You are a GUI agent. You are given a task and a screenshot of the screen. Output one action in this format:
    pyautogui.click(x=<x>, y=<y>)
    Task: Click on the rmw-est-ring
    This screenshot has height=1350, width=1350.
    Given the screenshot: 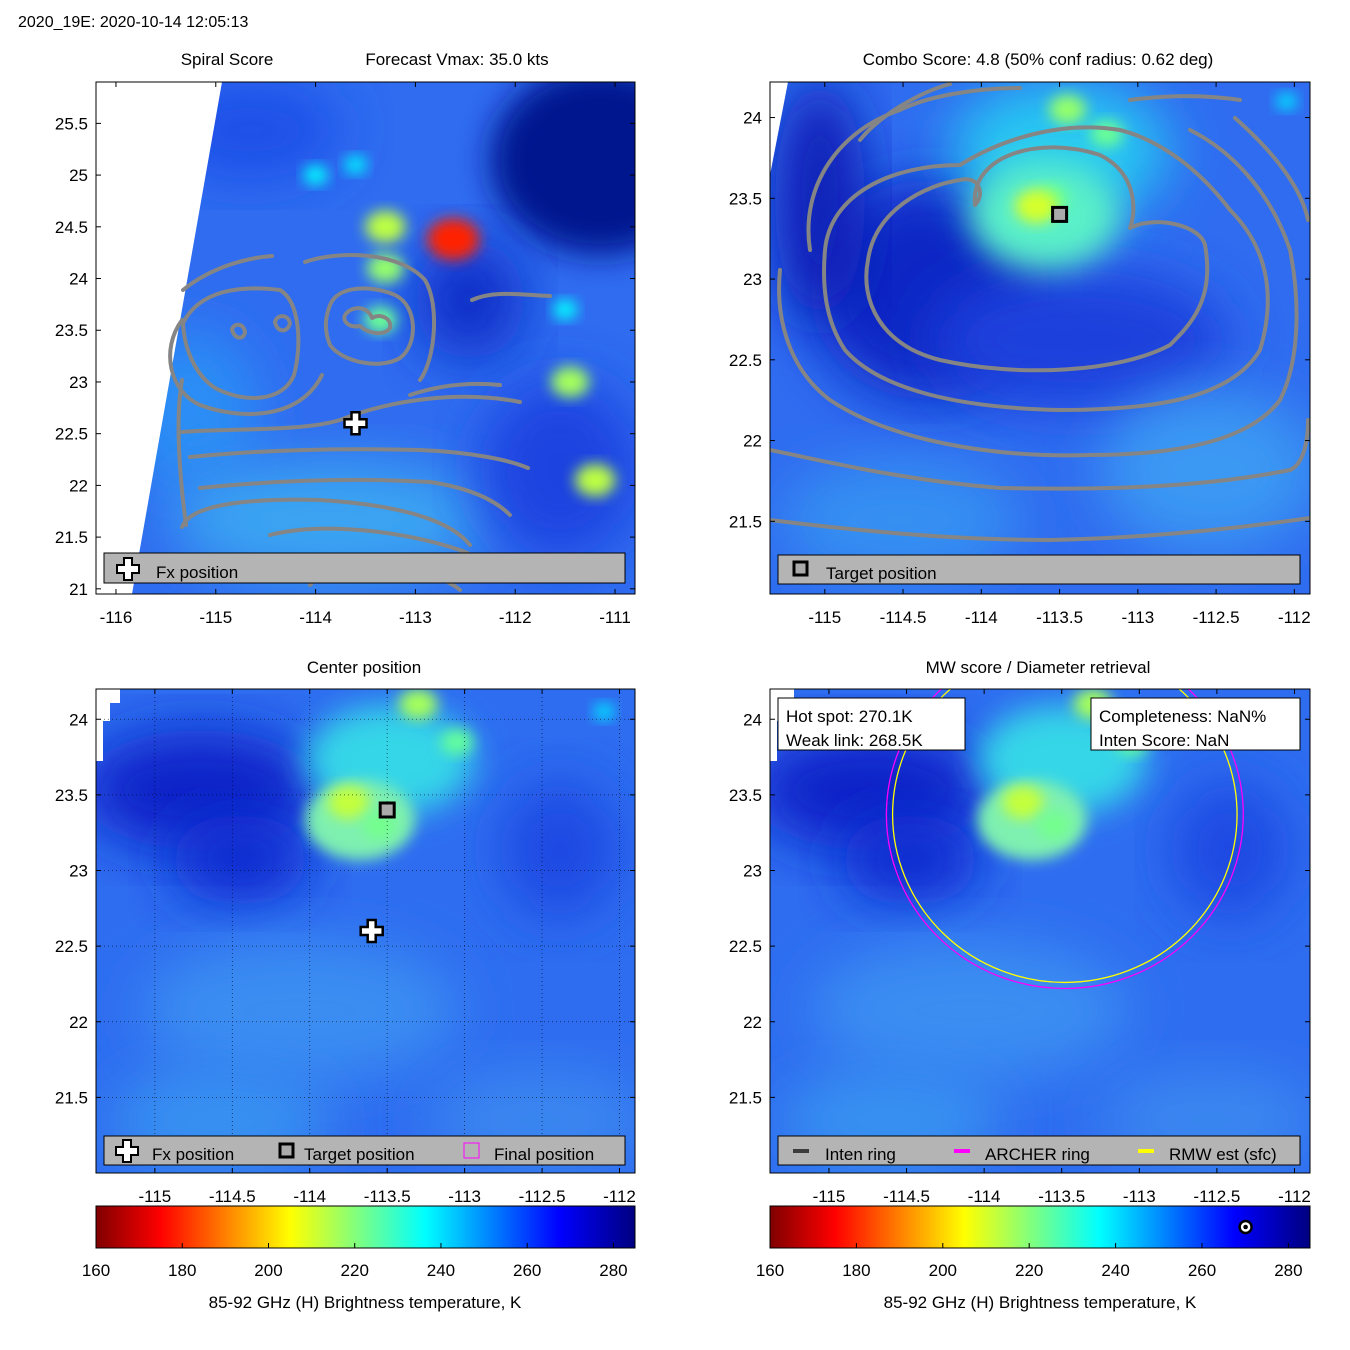 What is the action you would take?
    pyautogui.click(x=1064, y=836)
    